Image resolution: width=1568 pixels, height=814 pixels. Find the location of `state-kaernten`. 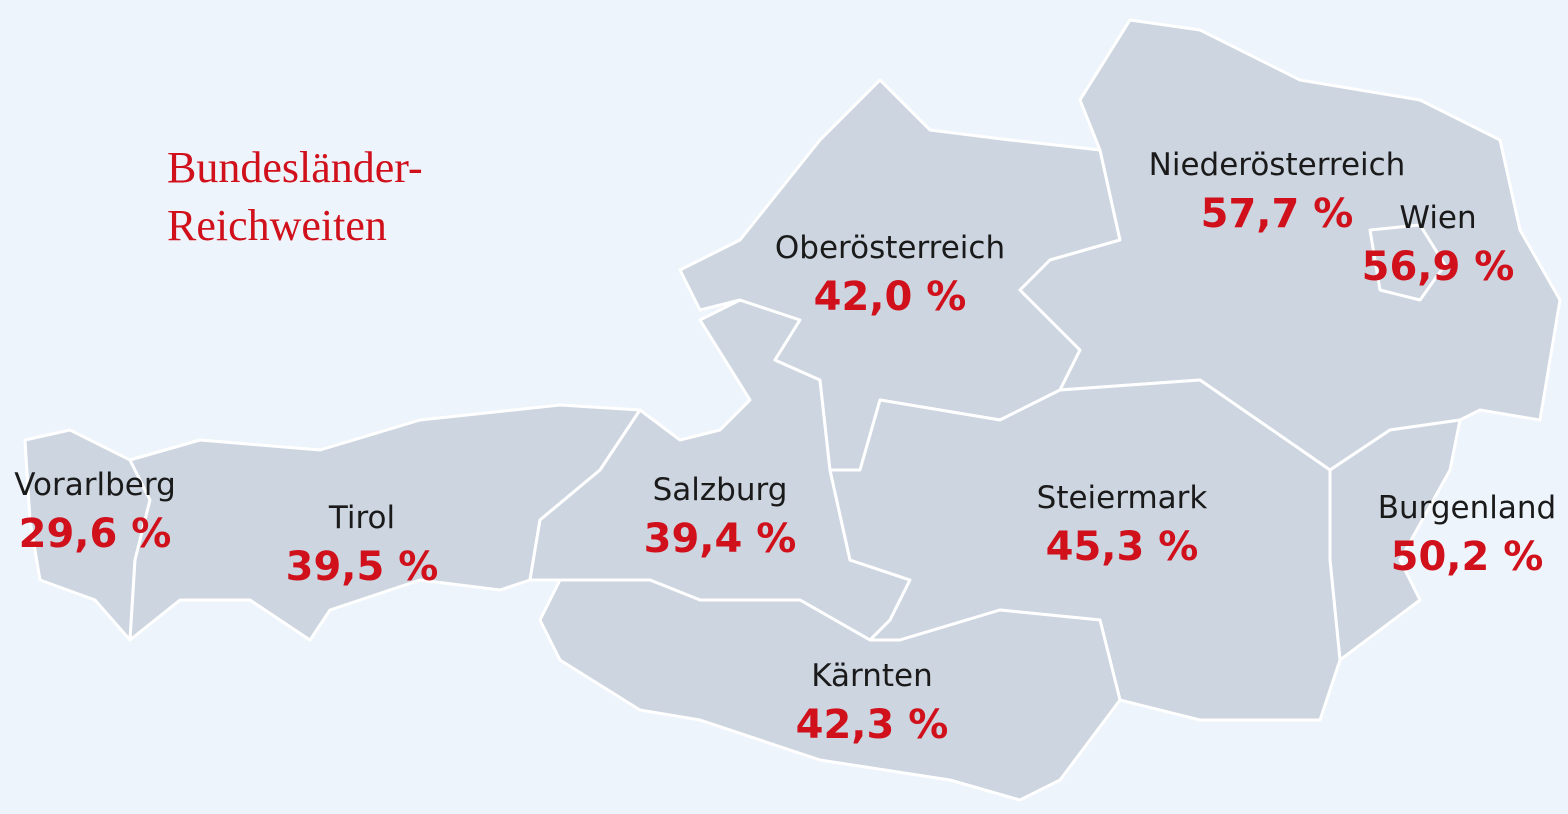

state-kaernten is located at coordinates (830, 690).